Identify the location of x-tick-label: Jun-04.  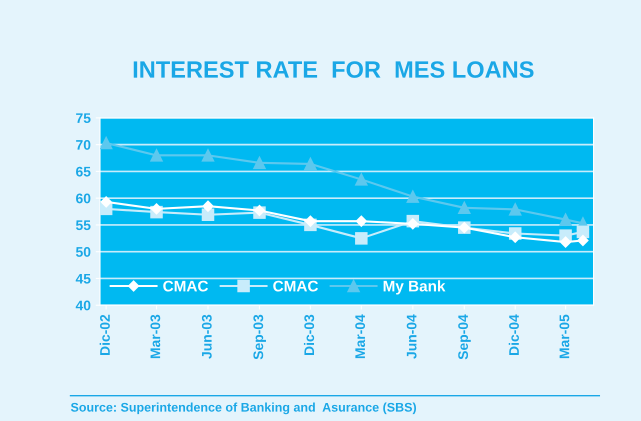
(411, 336).